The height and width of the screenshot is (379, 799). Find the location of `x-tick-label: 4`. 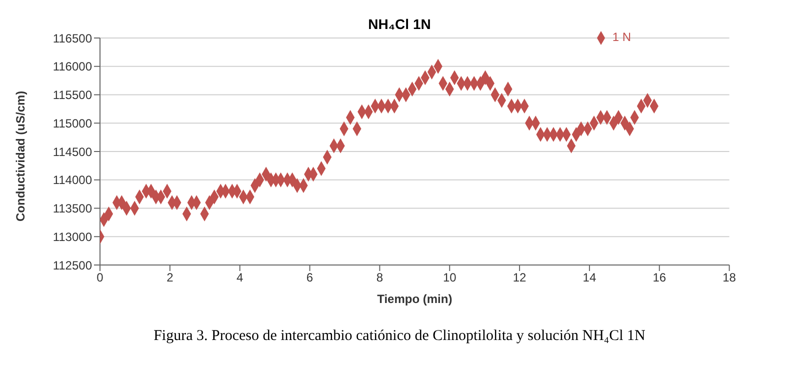

x-tick-label: 4 is located at coordinates (240, 277).